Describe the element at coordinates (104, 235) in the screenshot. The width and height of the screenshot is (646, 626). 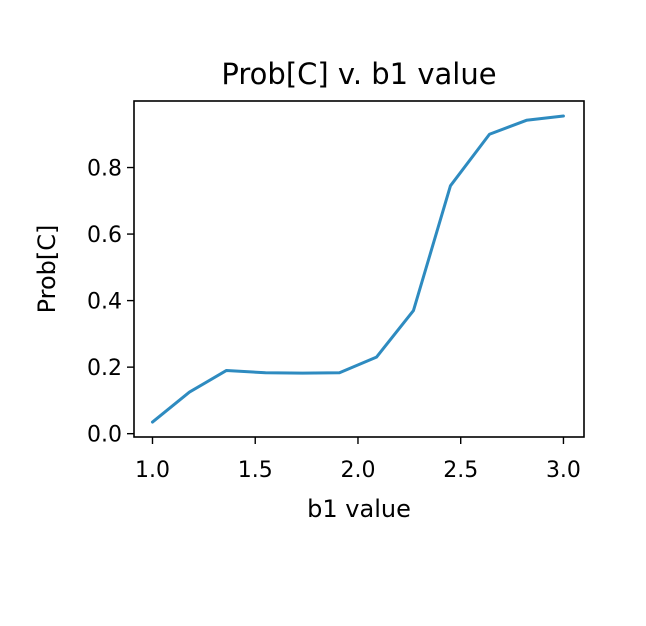
I see `y-tick-label: 0.6` at that location.